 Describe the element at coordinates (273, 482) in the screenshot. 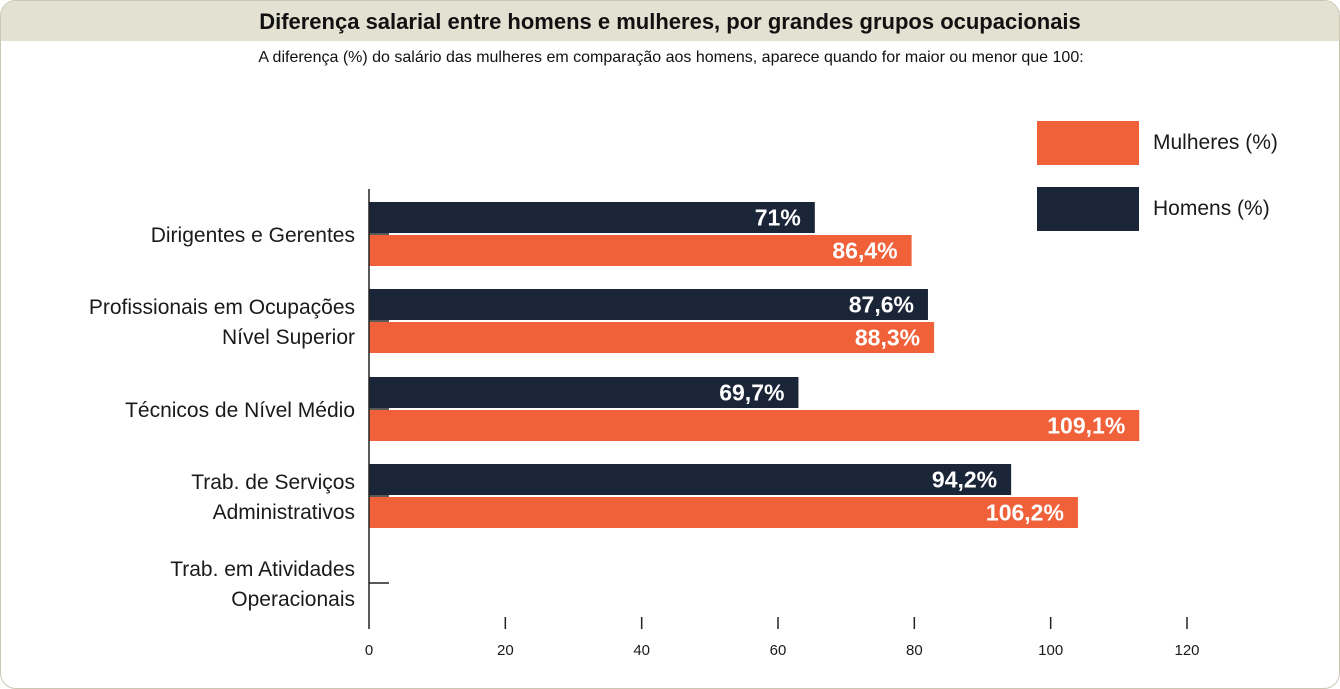

I see `category-label-3-0: Trab. de Serviços` at that location.